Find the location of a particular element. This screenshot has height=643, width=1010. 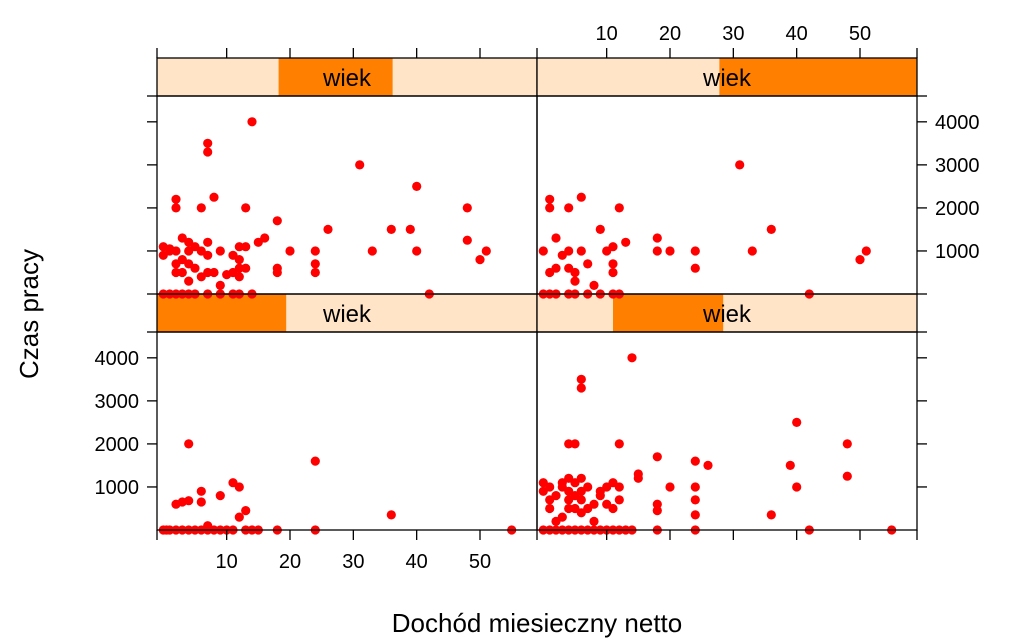

panel-bottom-right: wiek is located at coordinates (727, 414).